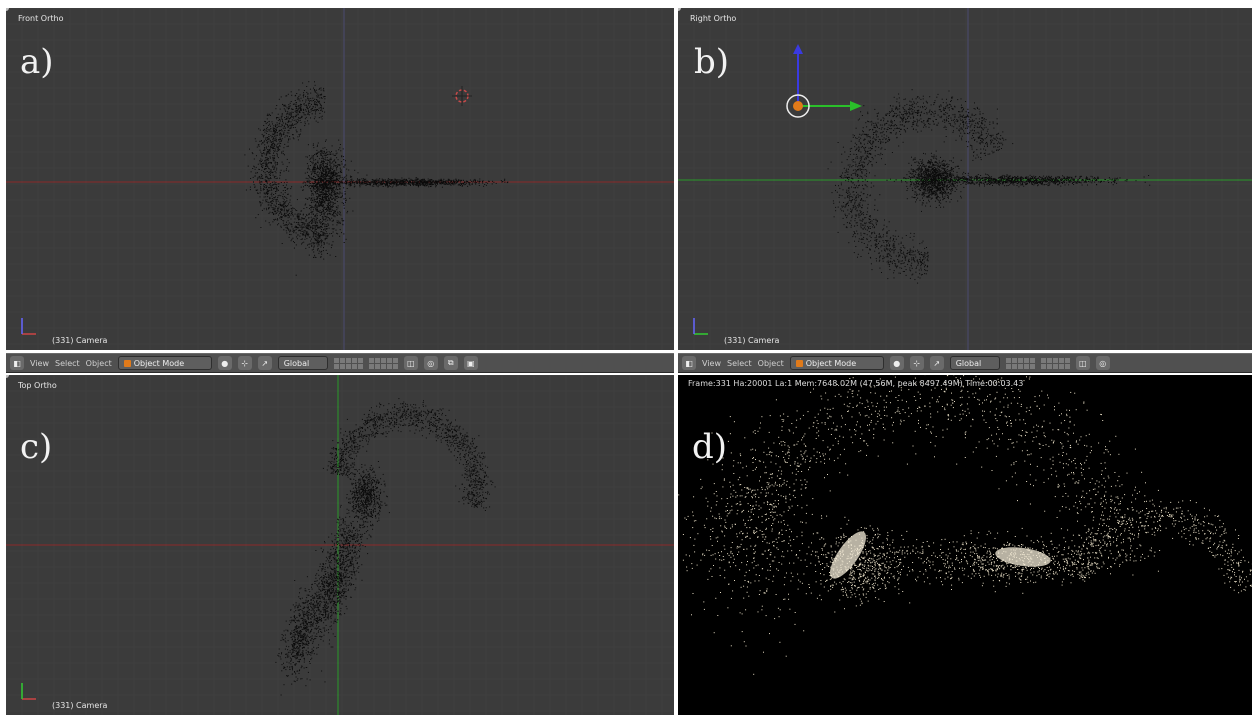  Describe the element at coordinates (713, 18) in the screenshot. I see `viewport-title: Right Ortho` at that location.